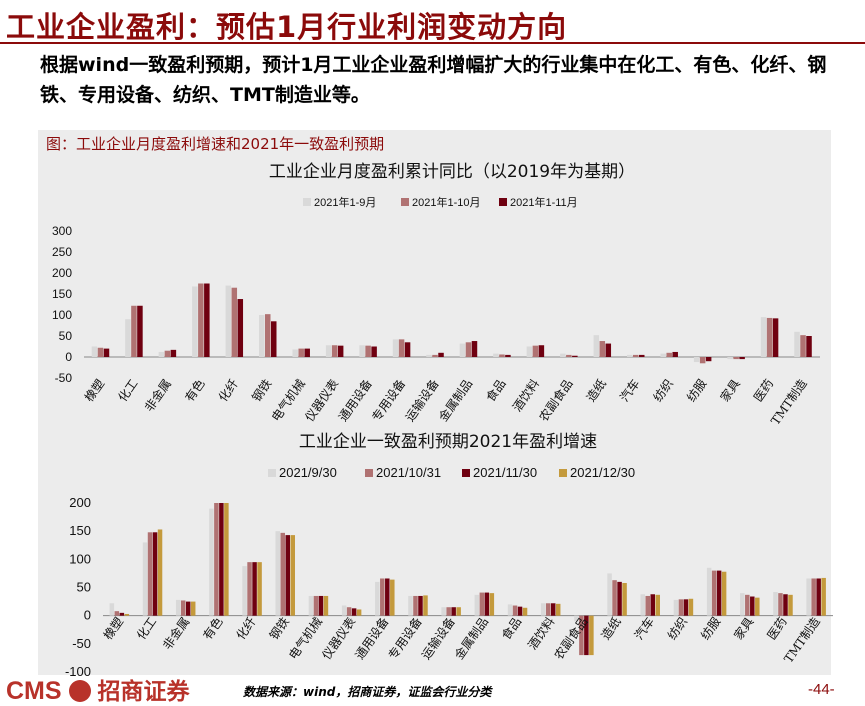 This screenshot has width=865, height=706. What do you see at coordinates (334, 351) in the screenshot?
I see `bar-1-仪器仪表-2` at bounding box center [334, 351].